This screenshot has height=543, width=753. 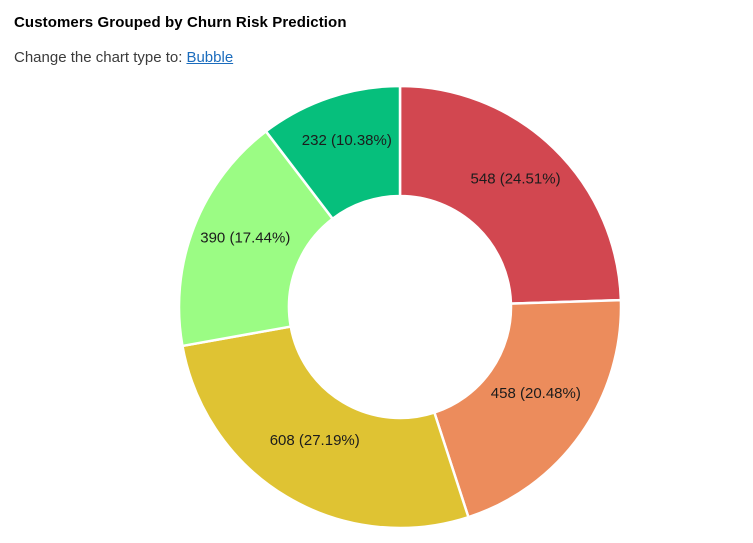 I want to click on segment-label: 608 (27.19%), so click(x=315, y=440).